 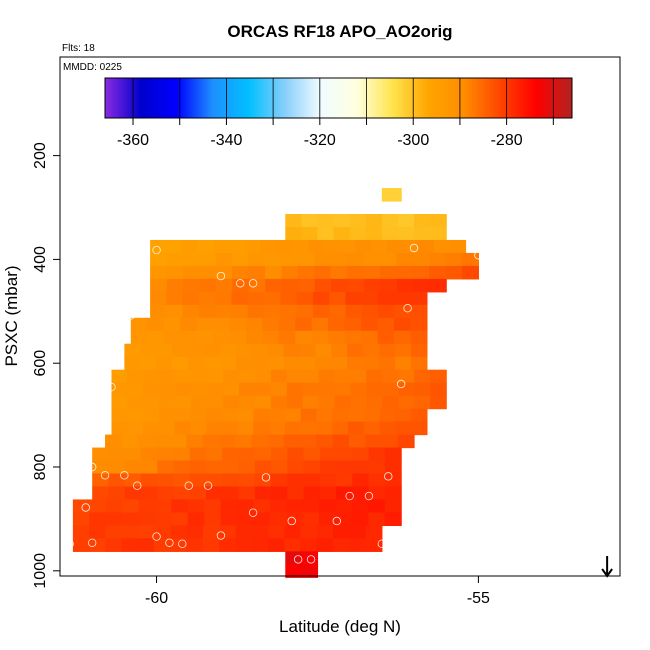 I want to click on colorbar-frame, so click(x=338, y=98).